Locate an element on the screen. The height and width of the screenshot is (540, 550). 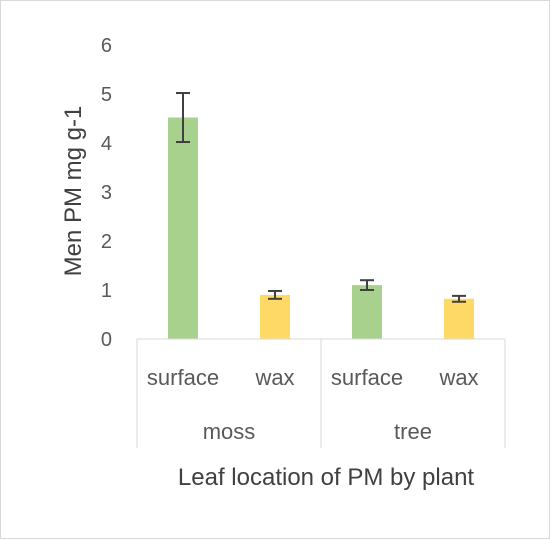
y-tick-label: 0 is located at coordinates (106, 340).